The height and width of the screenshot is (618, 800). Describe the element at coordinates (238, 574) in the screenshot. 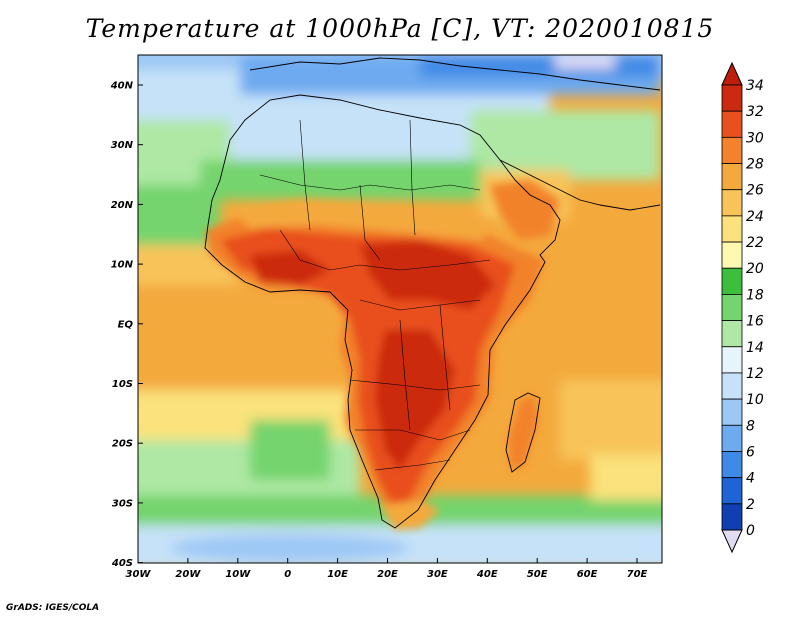

I see `lon-label: 10W` at that location.